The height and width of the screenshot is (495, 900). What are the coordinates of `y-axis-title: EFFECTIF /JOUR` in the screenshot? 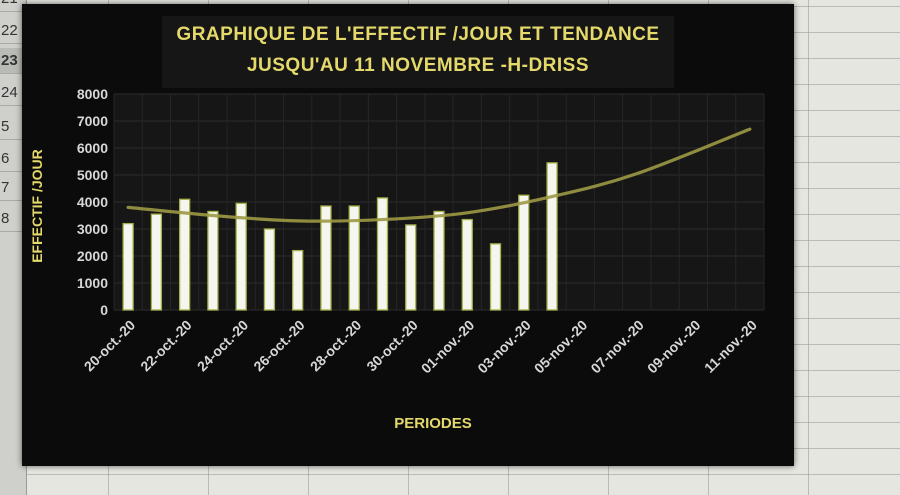 It's located at (37, 206).